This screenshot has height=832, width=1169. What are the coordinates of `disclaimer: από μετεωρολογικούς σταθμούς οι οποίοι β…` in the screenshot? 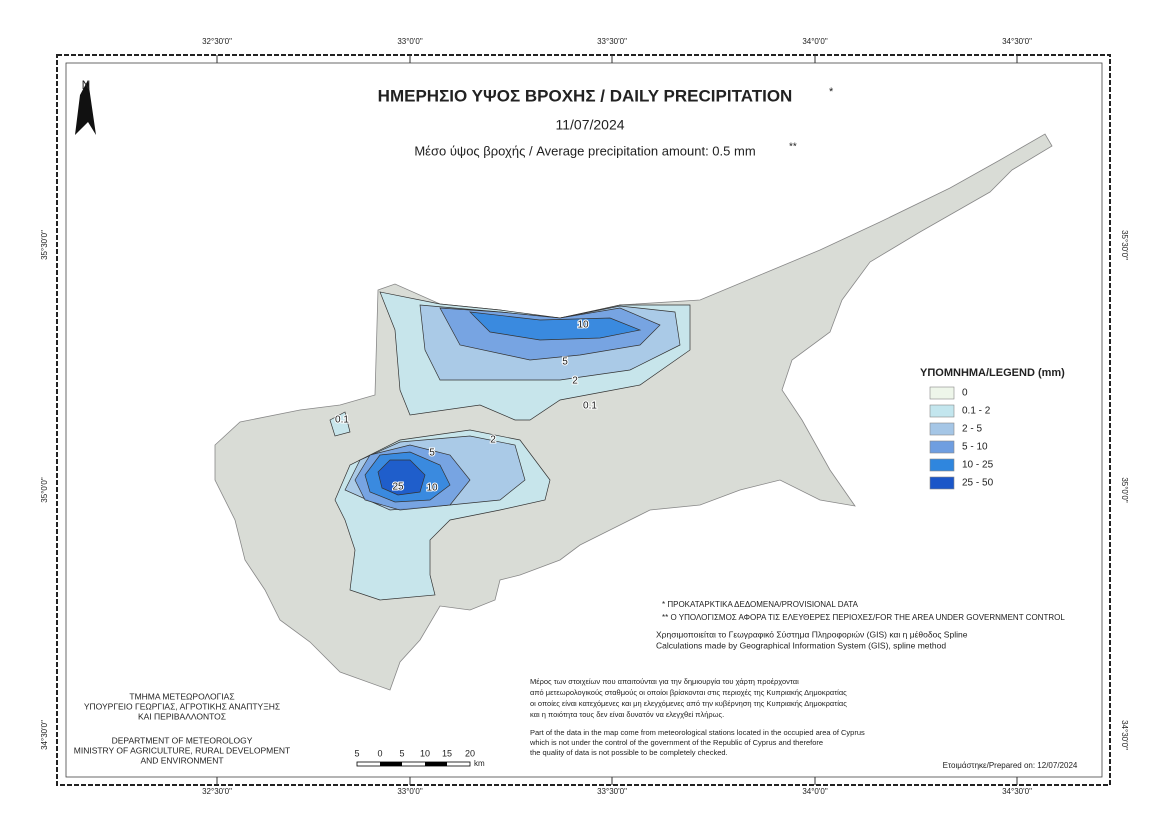 It's located at (688, 692).